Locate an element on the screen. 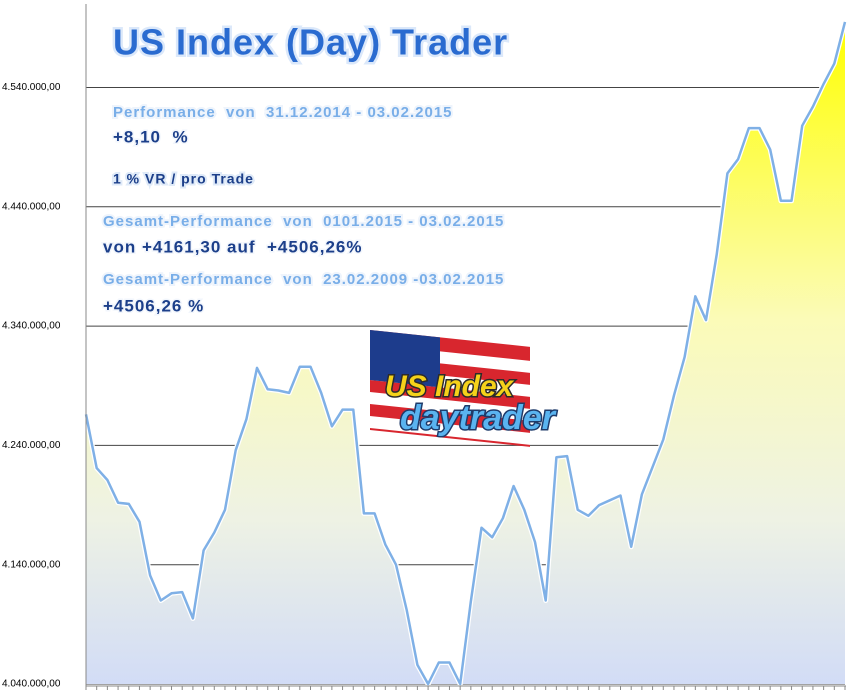 This screenshot has width=848, height=694. y-tick-label: 4.540.000,00 is located at coordinates (31, 87).